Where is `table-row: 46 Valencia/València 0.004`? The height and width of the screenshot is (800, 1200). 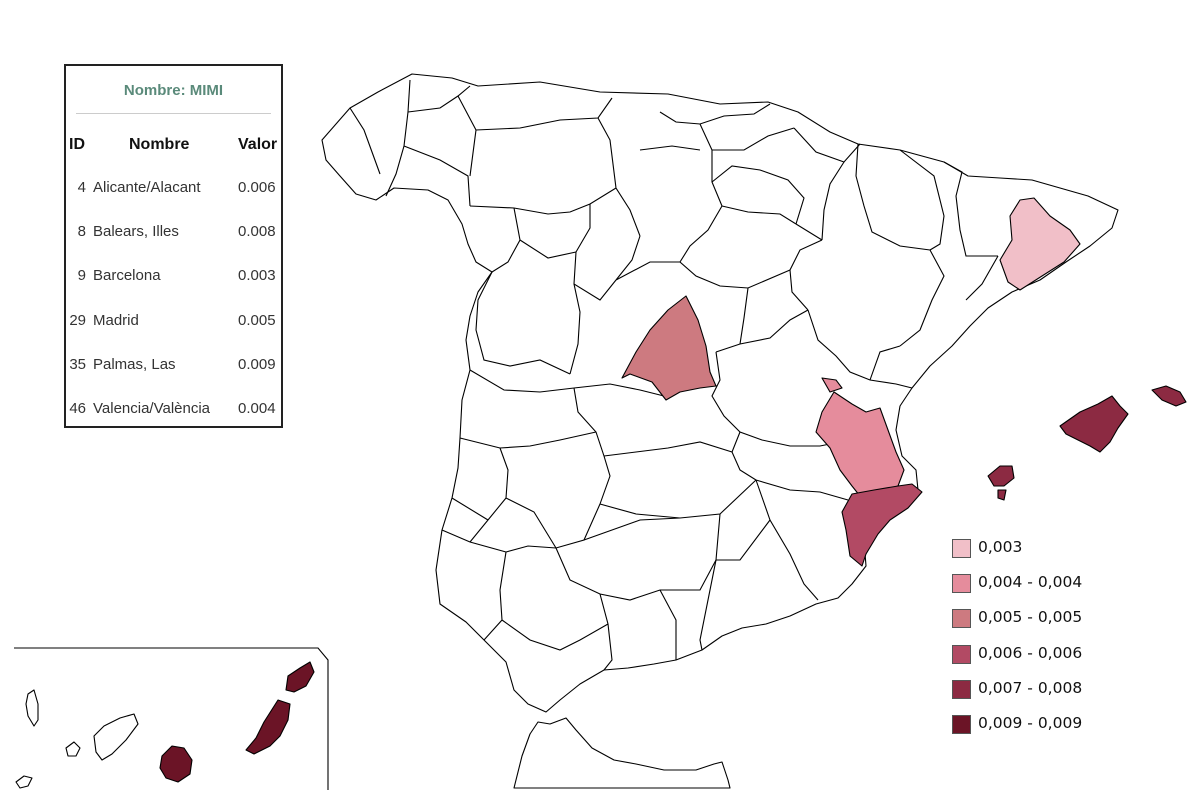 table-row: 46 Valencia/València 0.004 is located at coordinates (173, 411).